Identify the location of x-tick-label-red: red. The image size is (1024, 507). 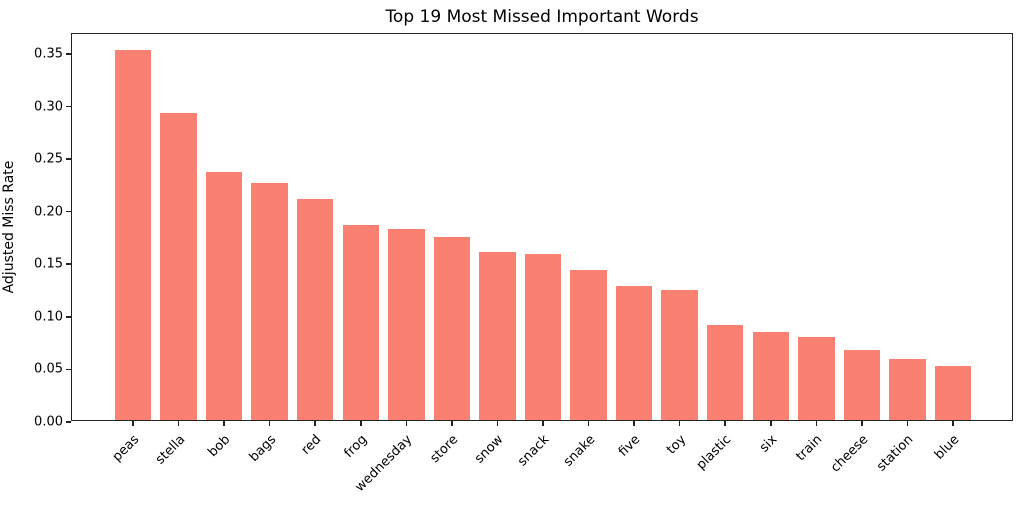
(311, 445).